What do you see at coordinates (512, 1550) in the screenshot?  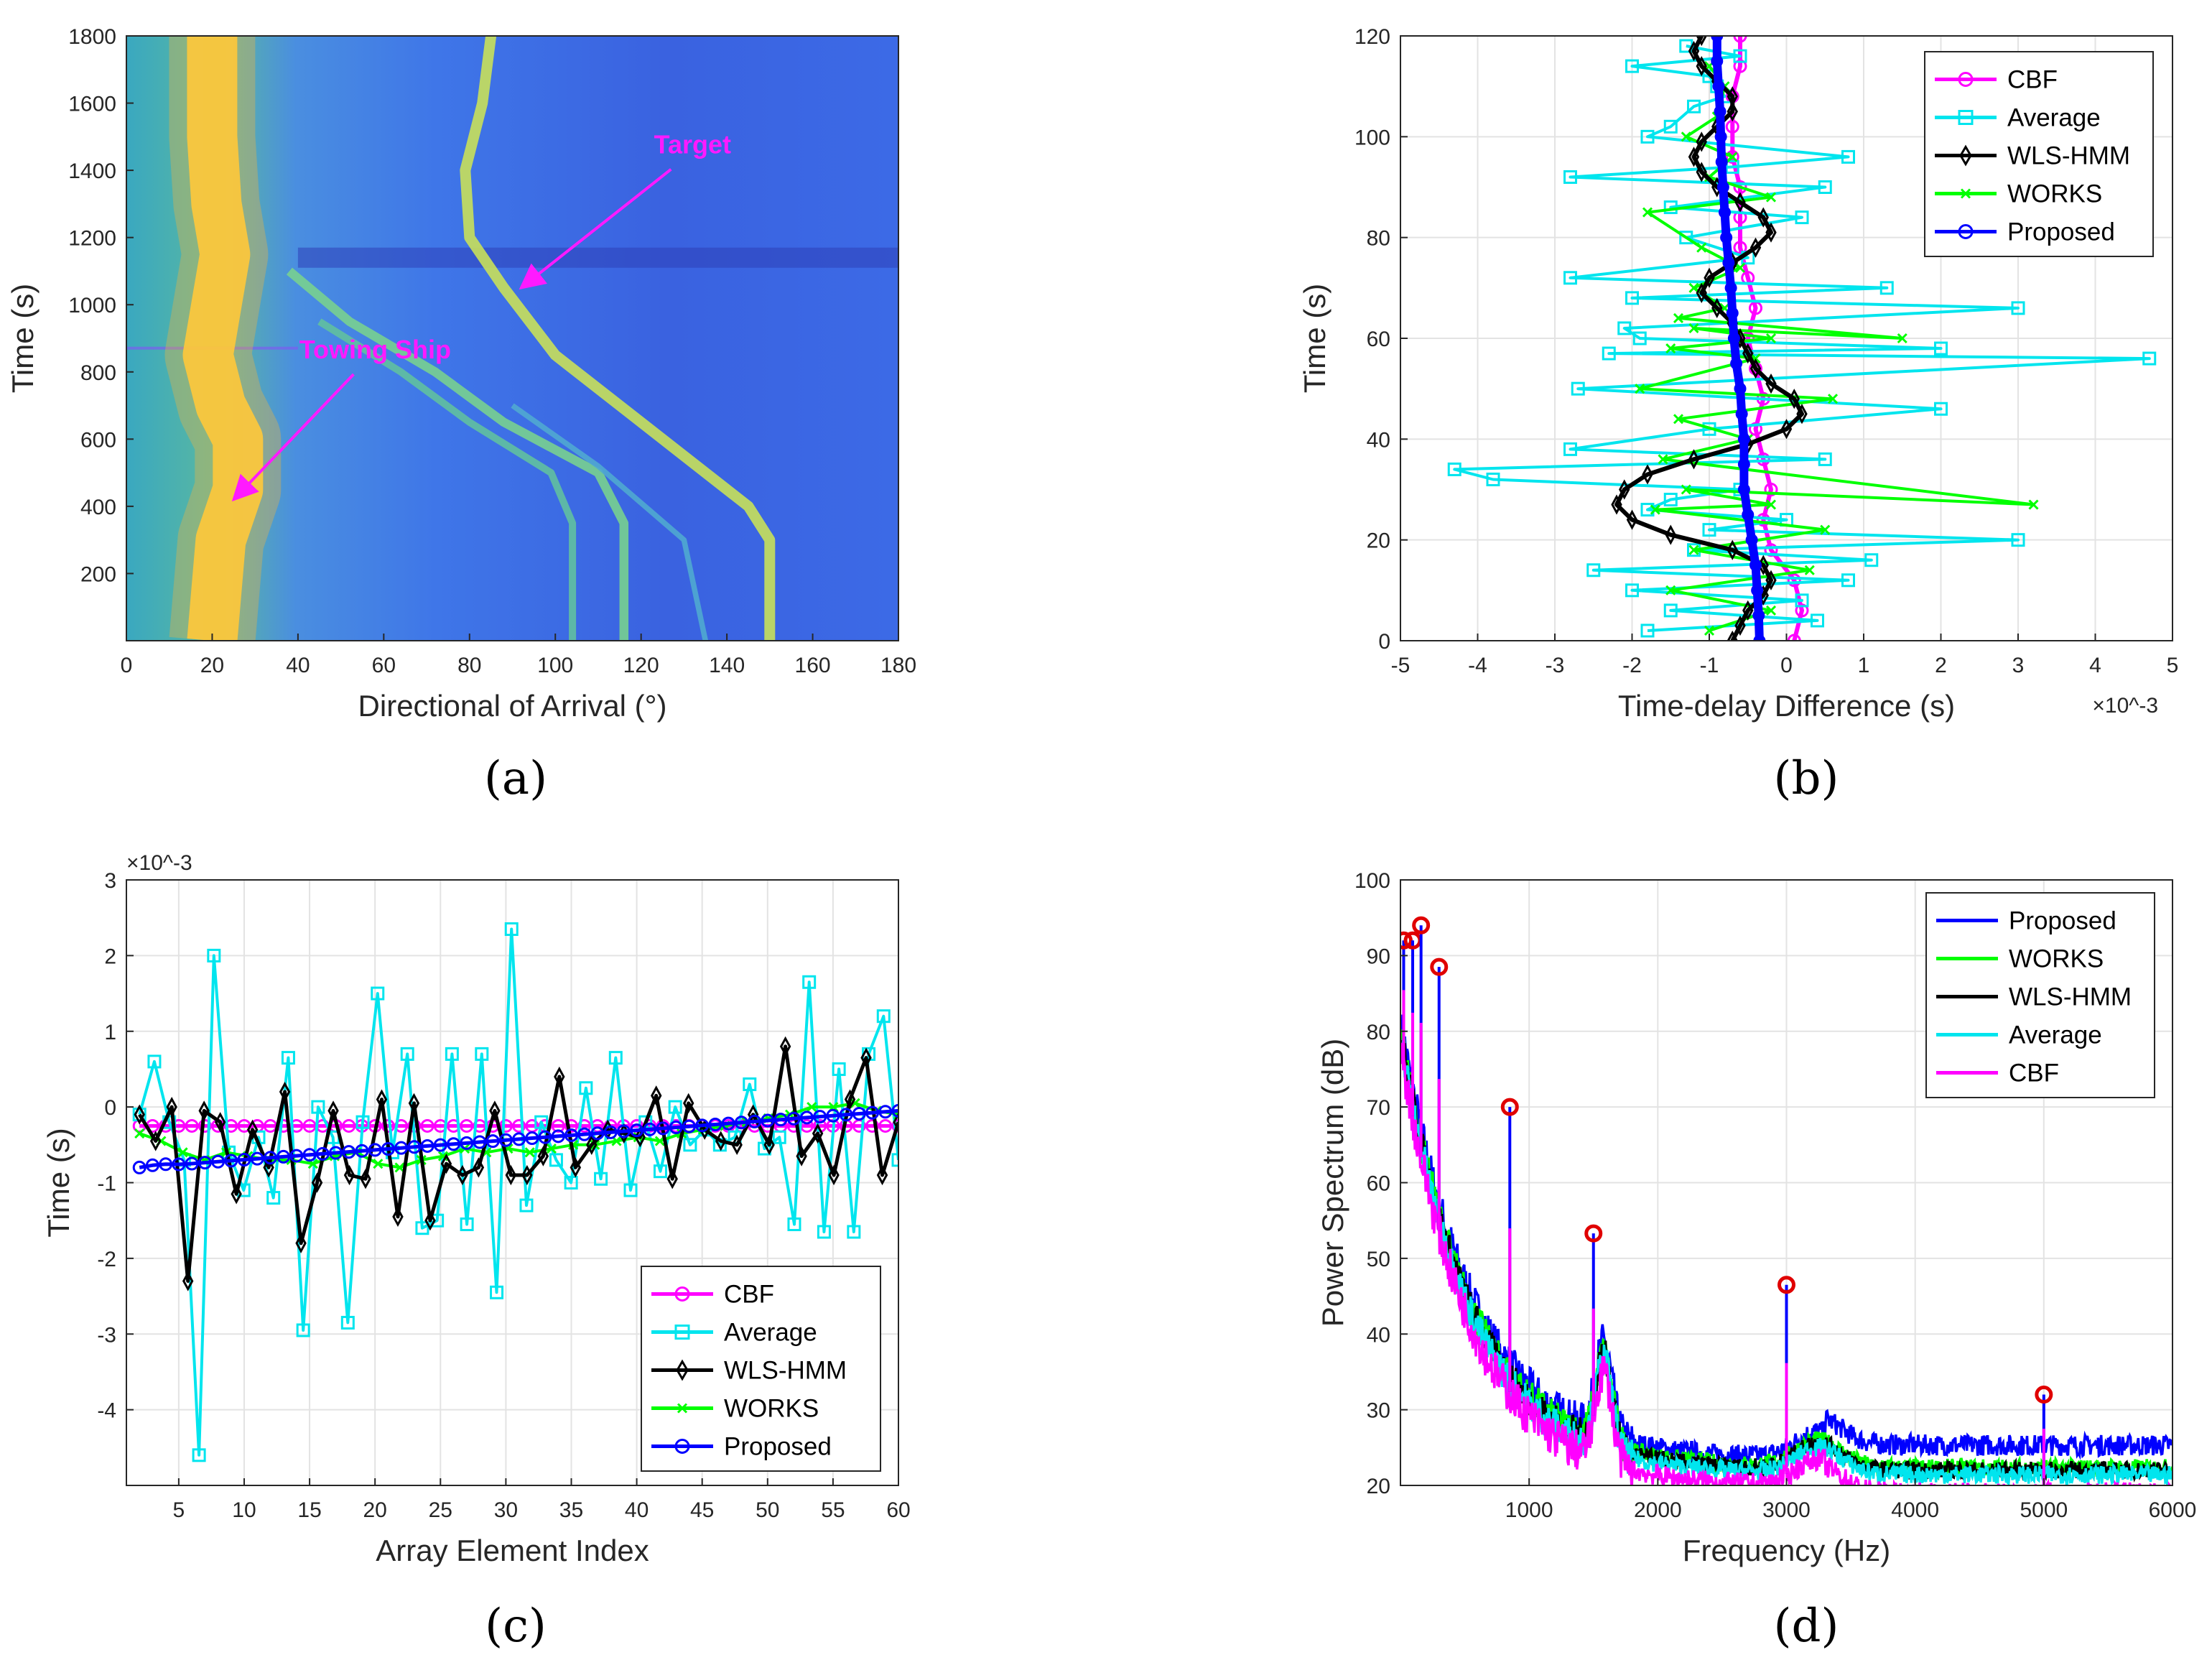 I see `x-axis-label: Array Element Index` at bounding box center [512, 1550].